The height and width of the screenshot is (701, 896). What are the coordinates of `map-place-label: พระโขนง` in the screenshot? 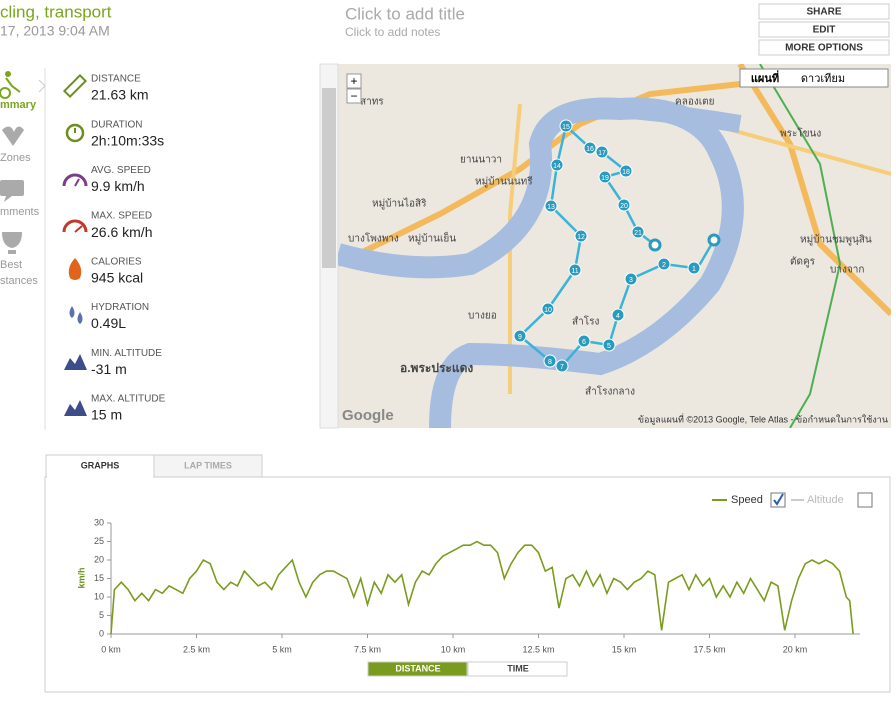 It's located at (800, 133).